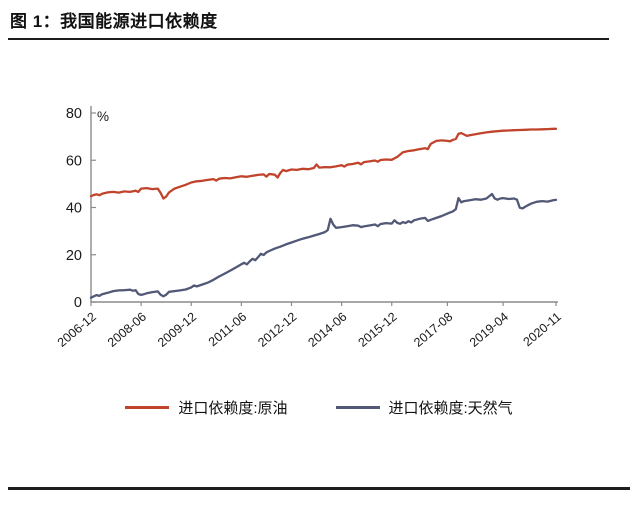  I want to click on x-tick-label: 2017-08, so click(433, 330).